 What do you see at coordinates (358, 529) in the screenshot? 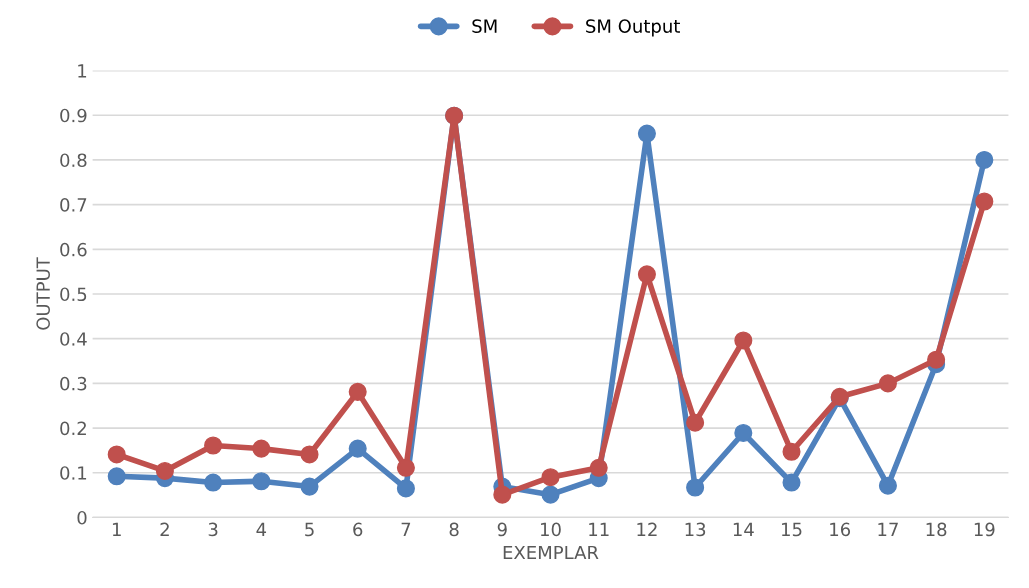
I see `x-tick-label: 6` at bounding box center [358, 529].